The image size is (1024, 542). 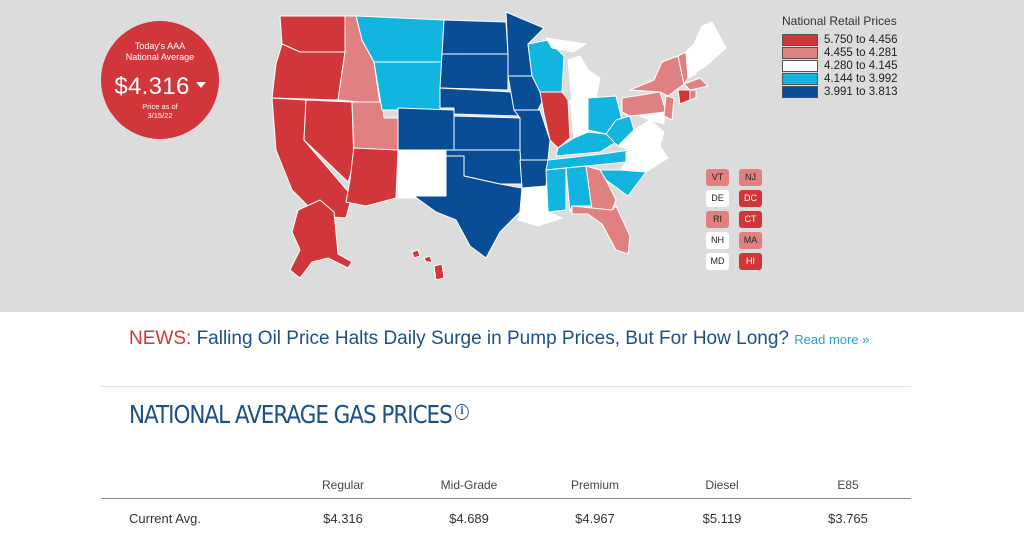 What do you see at coordinates (474, 72) in the screenshot?
I see `state-SD` at bounding box center [474, 72].